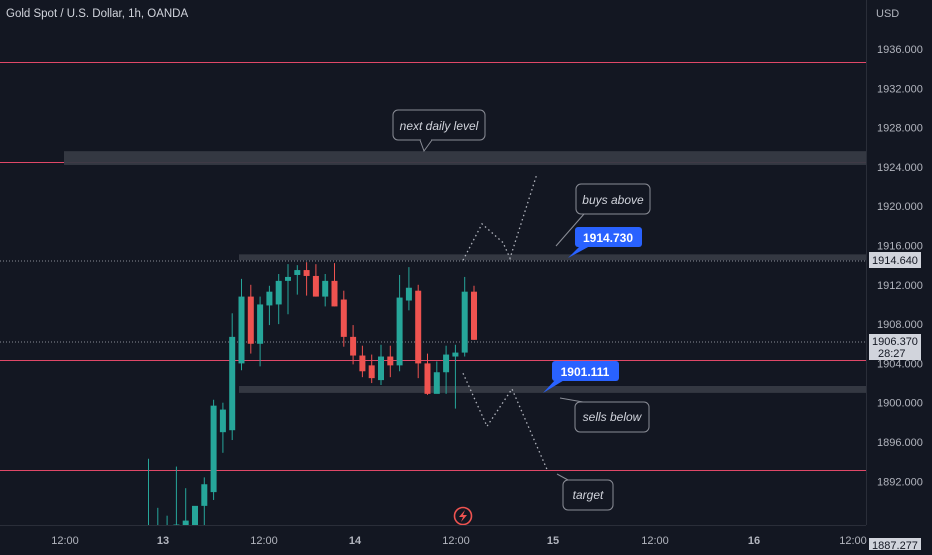 The height and width of the screenshot is (555, 932). I want to click on last-price-box, so click(895, 347).